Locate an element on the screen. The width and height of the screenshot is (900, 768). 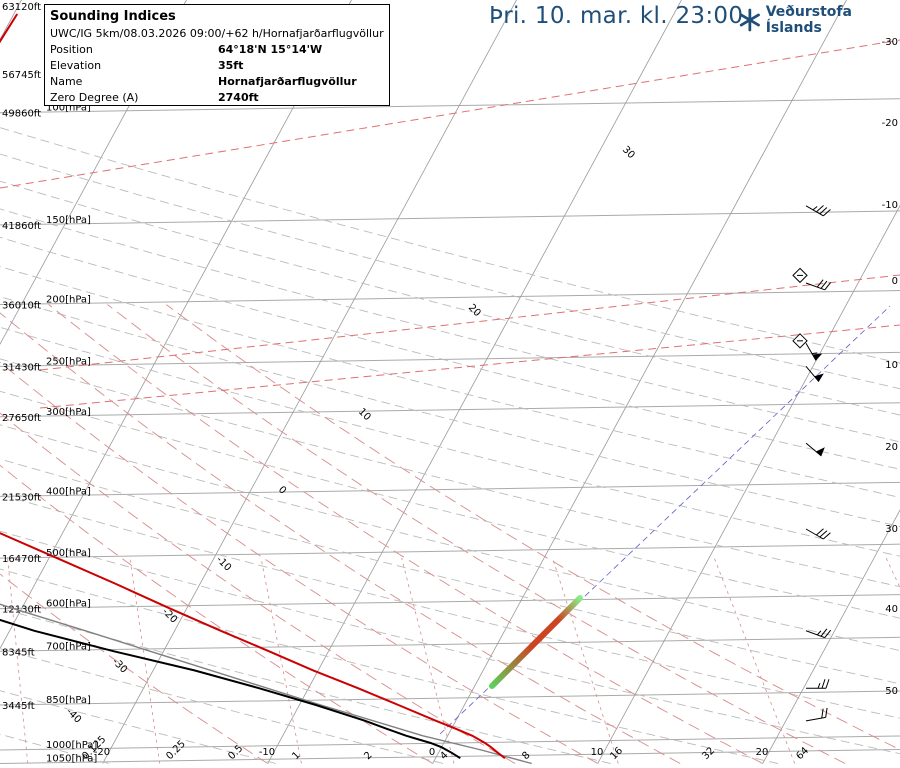
dewpoint-line is located at coordinates (230, 689).